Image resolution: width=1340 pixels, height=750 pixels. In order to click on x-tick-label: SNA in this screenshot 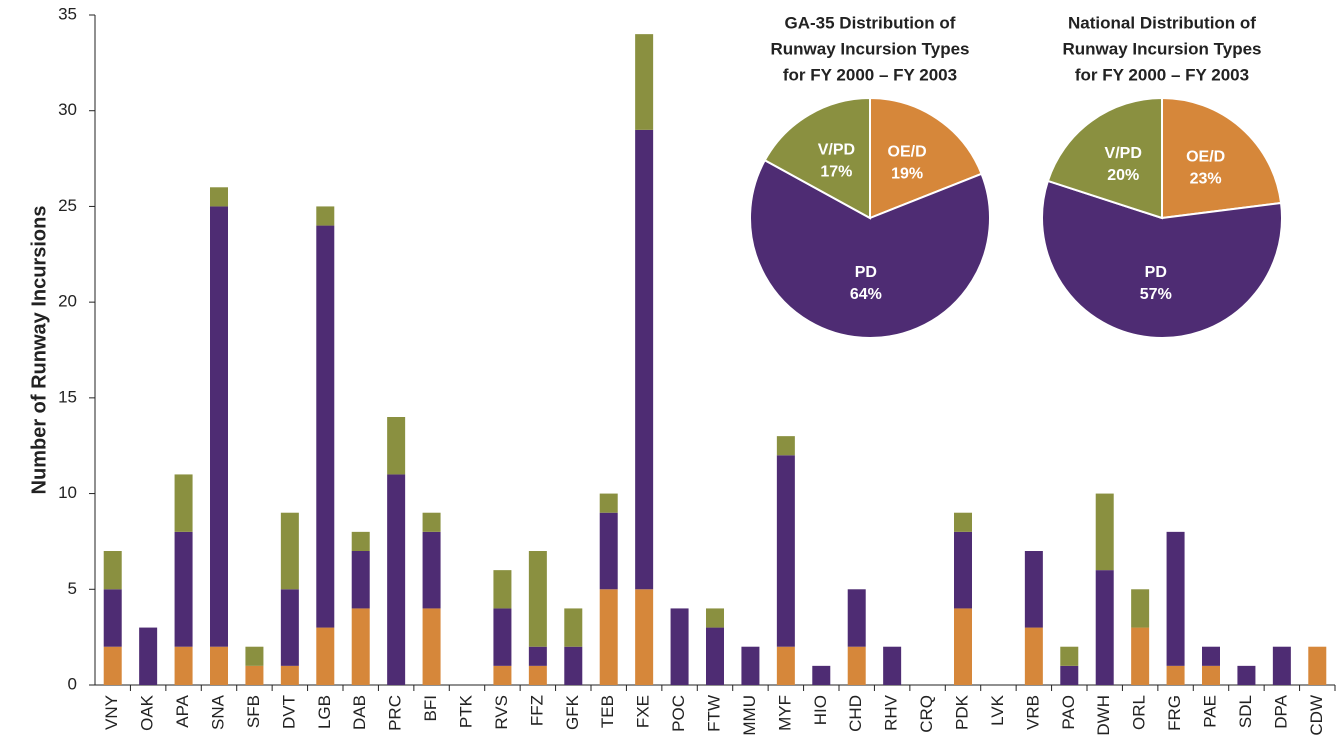, I will do `click(217, 712)`.